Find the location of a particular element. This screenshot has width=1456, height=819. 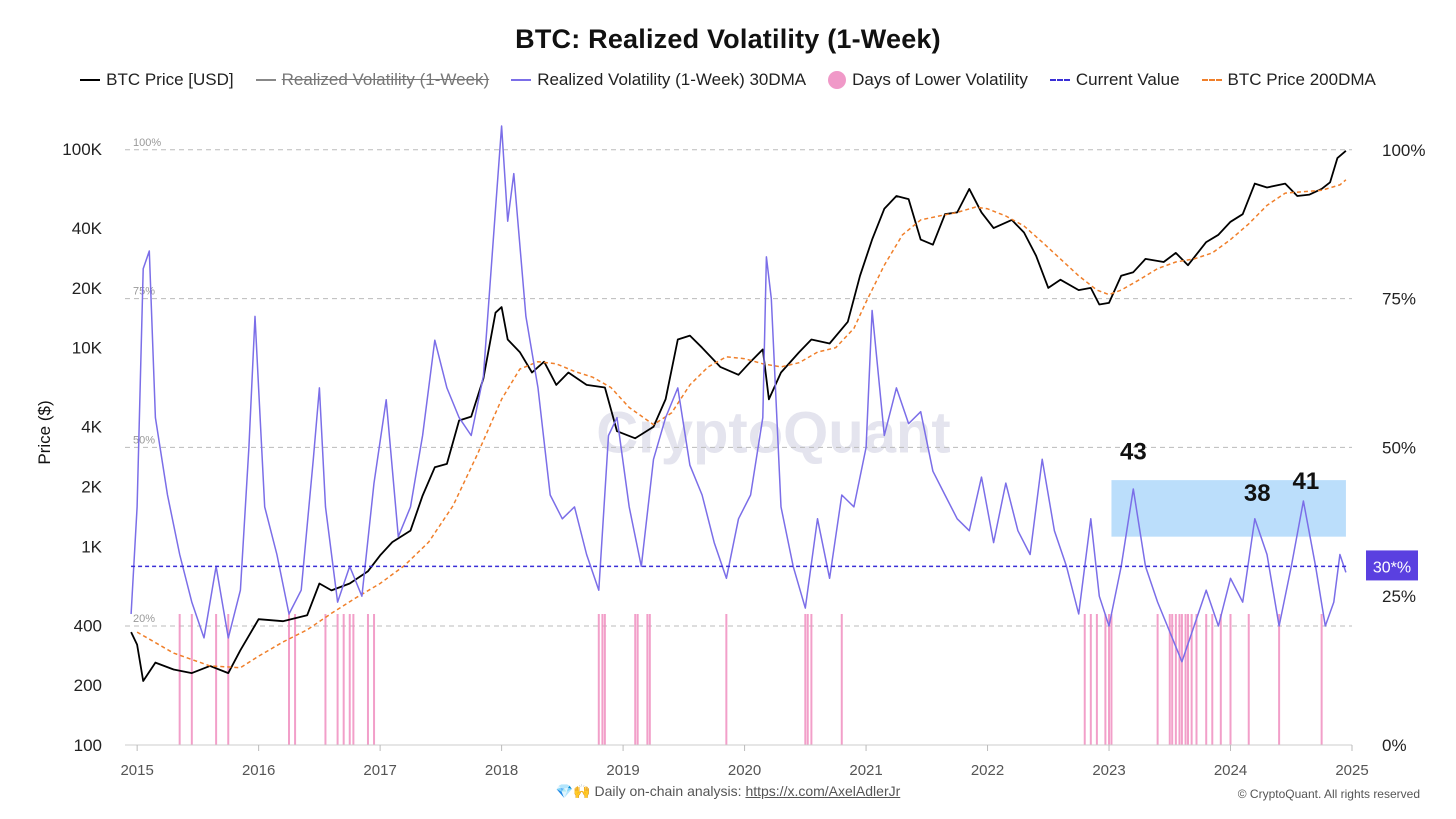

ref-line-label: 20% is located at coordinates (144, 619).